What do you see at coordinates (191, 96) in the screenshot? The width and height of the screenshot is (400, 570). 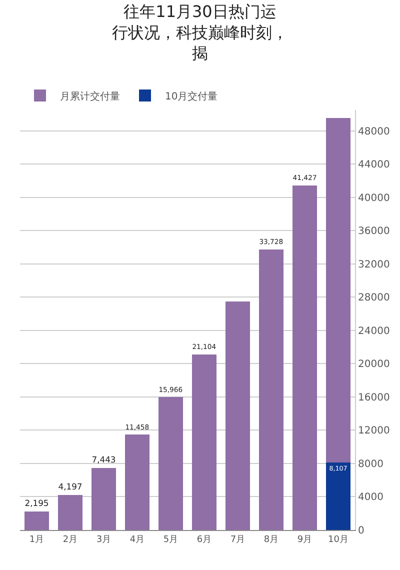 I see `legend-label: 10月交付量` at bounding box center [191, 96].